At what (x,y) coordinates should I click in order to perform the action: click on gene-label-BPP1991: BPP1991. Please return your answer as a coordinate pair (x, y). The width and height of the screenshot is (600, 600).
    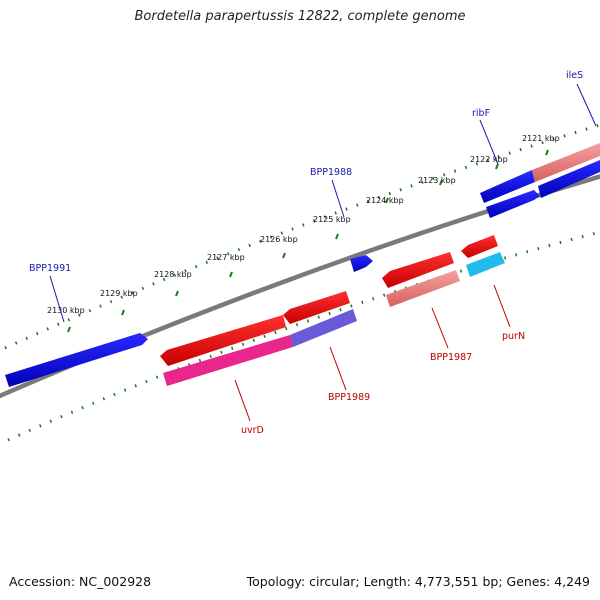
    Looking at the image, I should click on (50, 268).